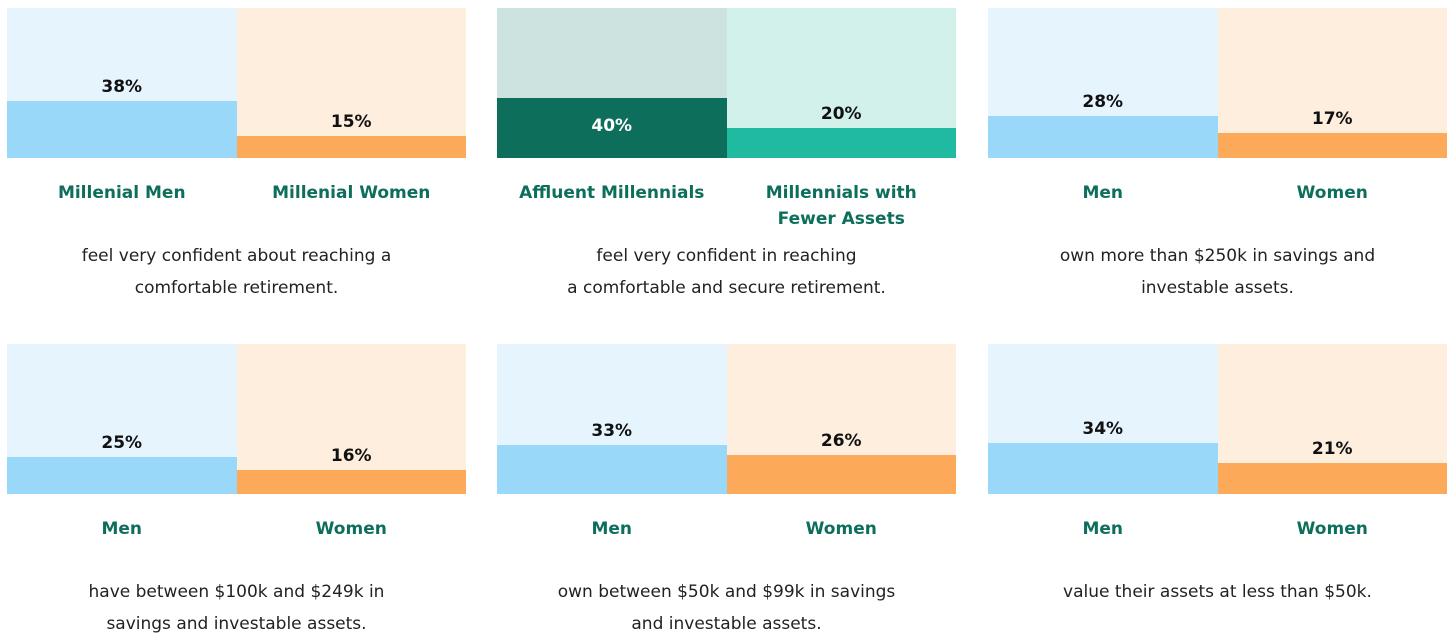  I want to click on plot-area: 34% 21%, so click(1217, 419).